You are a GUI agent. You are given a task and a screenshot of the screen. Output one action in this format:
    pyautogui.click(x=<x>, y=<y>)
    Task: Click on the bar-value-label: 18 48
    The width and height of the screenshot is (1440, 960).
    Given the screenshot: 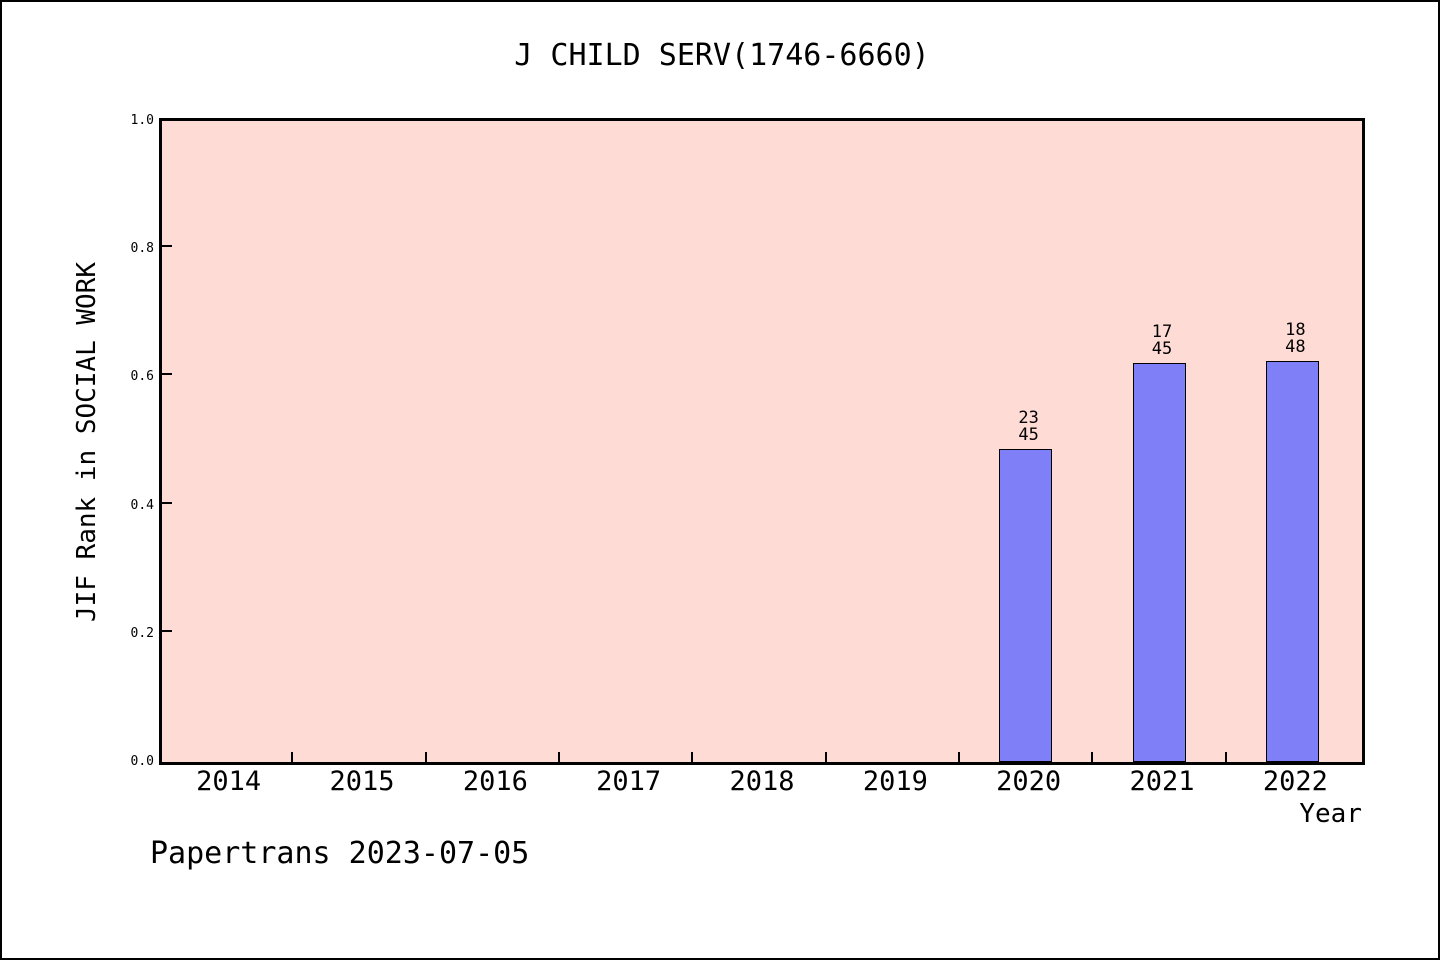 What is the action you would take?
    pyautogui.click(x=1295, y=339)
    